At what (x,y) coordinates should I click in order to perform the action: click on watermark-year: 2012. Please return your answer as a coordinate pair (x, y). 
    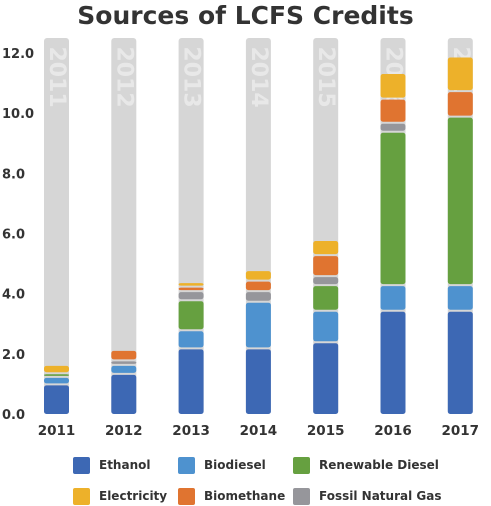
    Looking at the image, I should click on (123, 76).